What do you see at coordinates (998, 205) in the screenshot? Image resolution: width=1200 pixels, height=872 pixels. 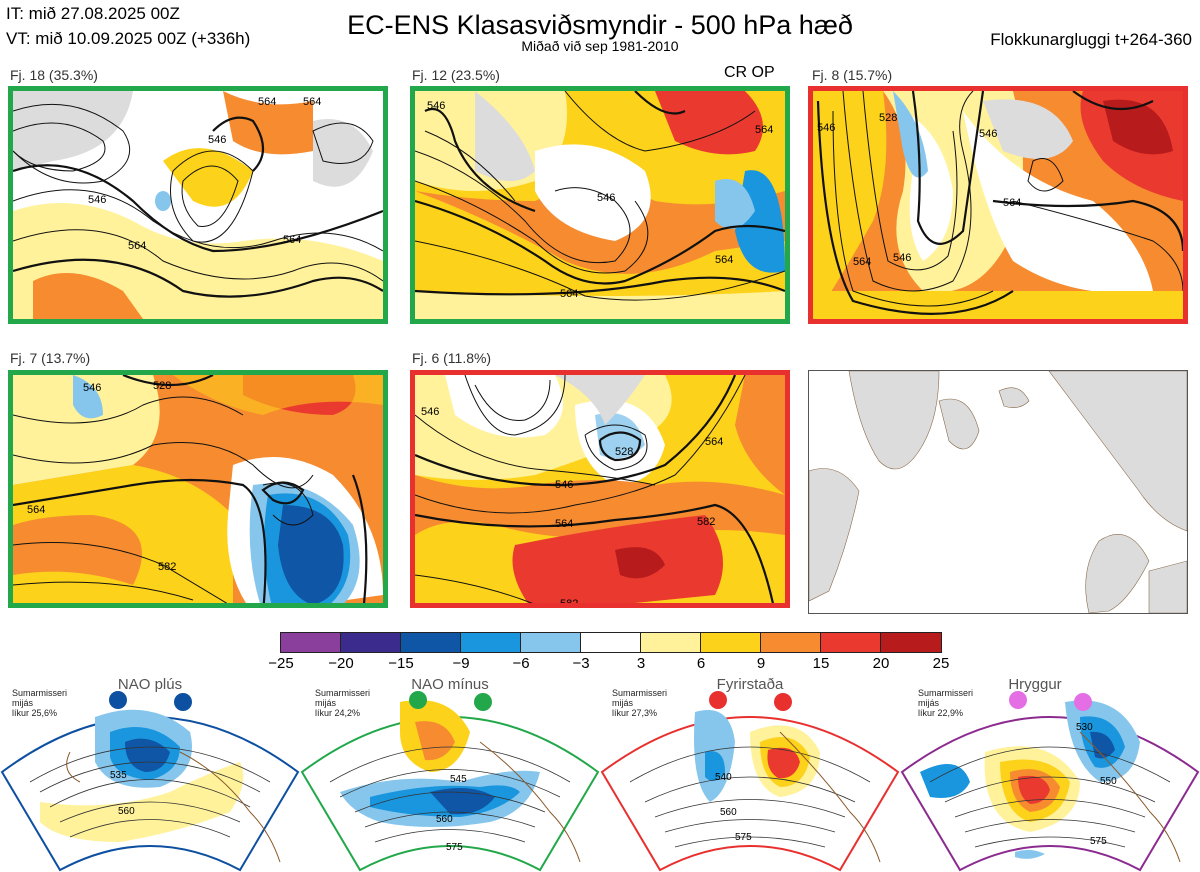 I see `cluster-map-3: 546 564 528 546 564 546` at bounding box center [998, 205].